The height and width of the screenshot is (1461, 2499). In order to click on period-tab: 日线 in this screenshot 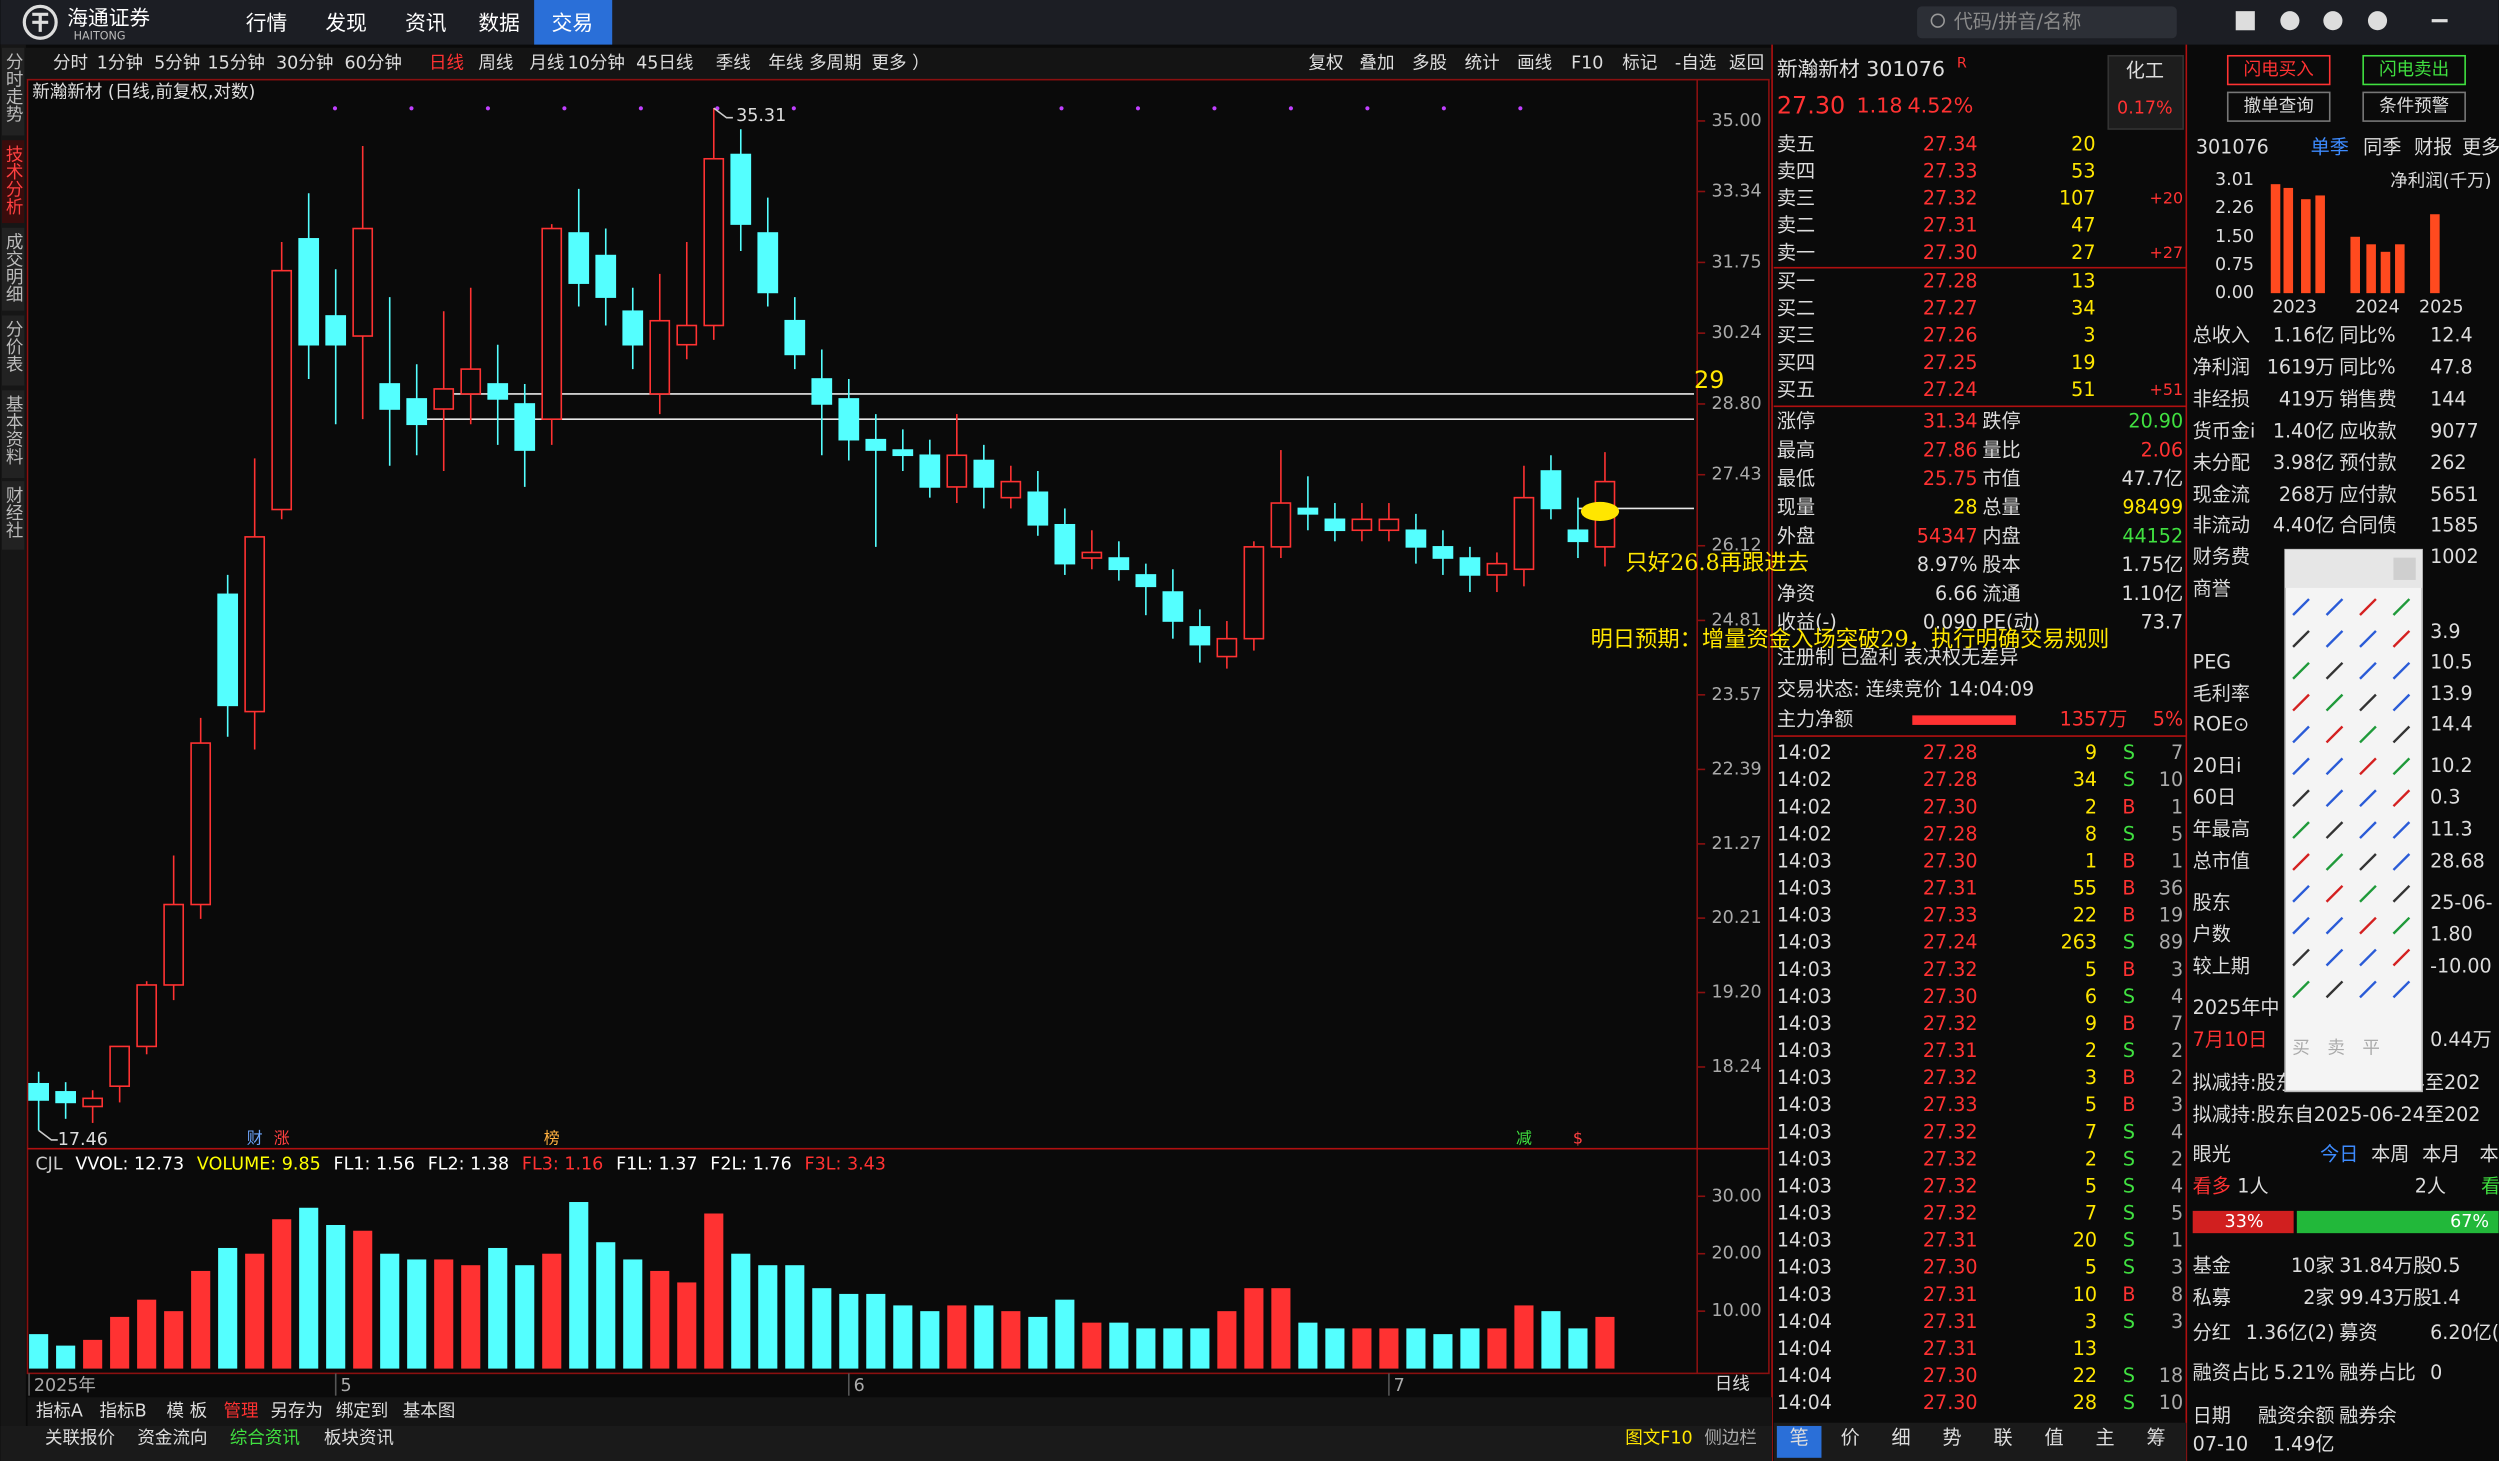, I will do `click(446, 64)`.